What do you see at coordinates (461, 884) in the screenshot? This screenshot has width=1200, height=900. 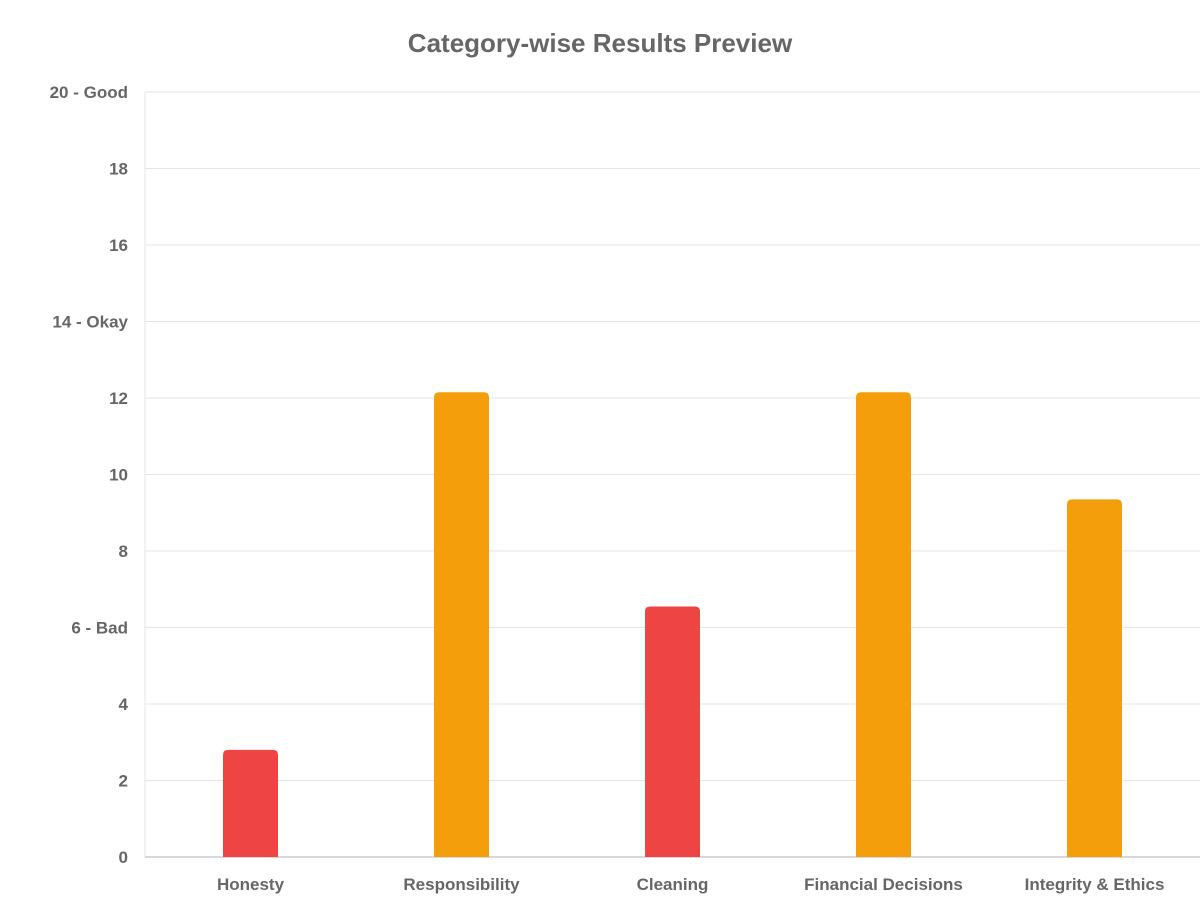 I see `x-tick-label: Responsibility` at bounding box center [461, 884].